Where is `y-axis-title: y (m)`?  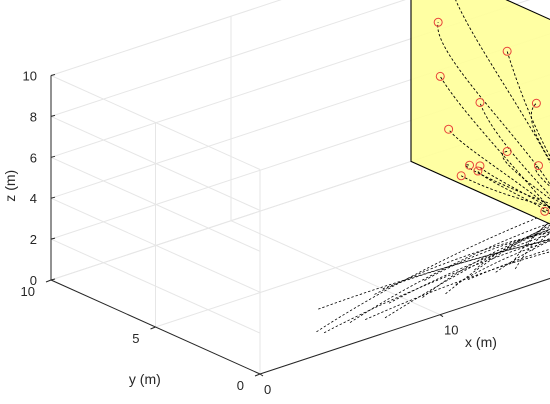
y-axis-title: y (m) is located at coordinates (145, 379).